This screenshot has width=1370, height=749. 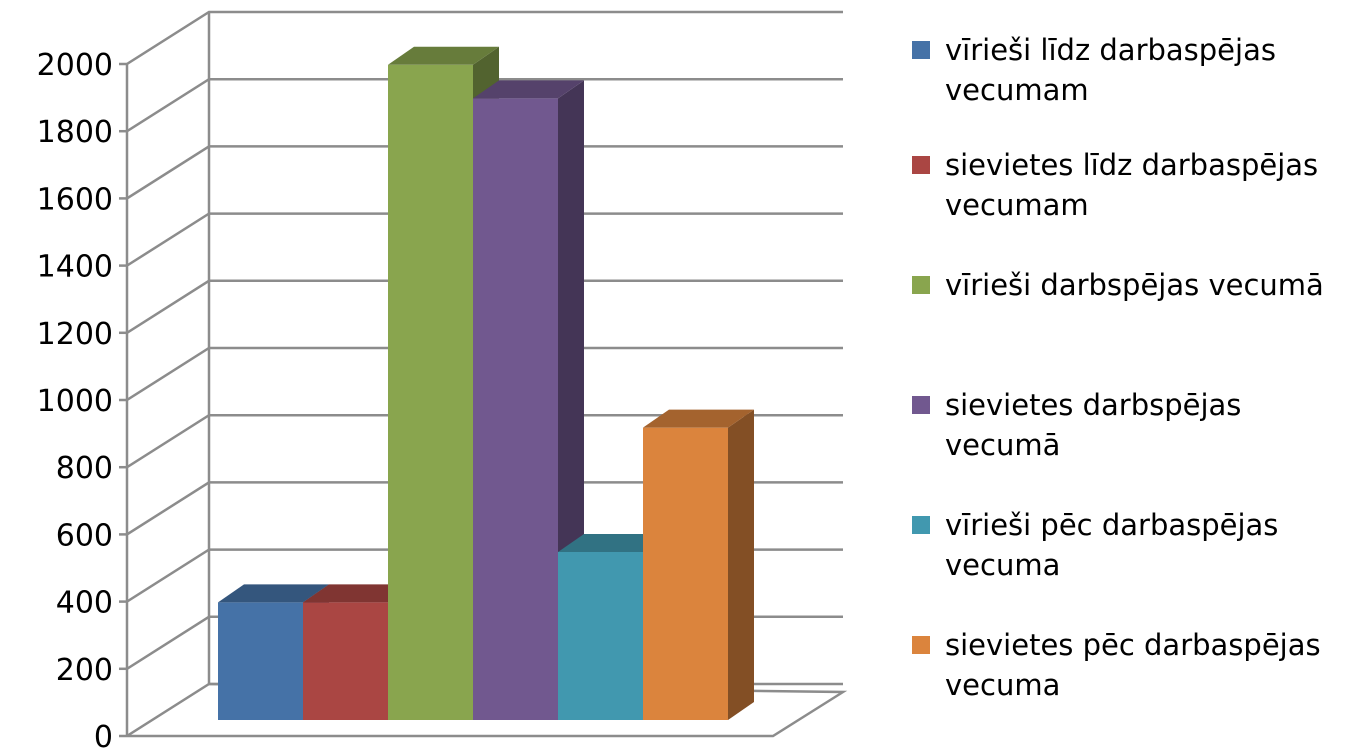 What do you see at coordinates (103, 734) in the screenshot?
I see `y-tick-label: 0` at bounding box center [103, 734].